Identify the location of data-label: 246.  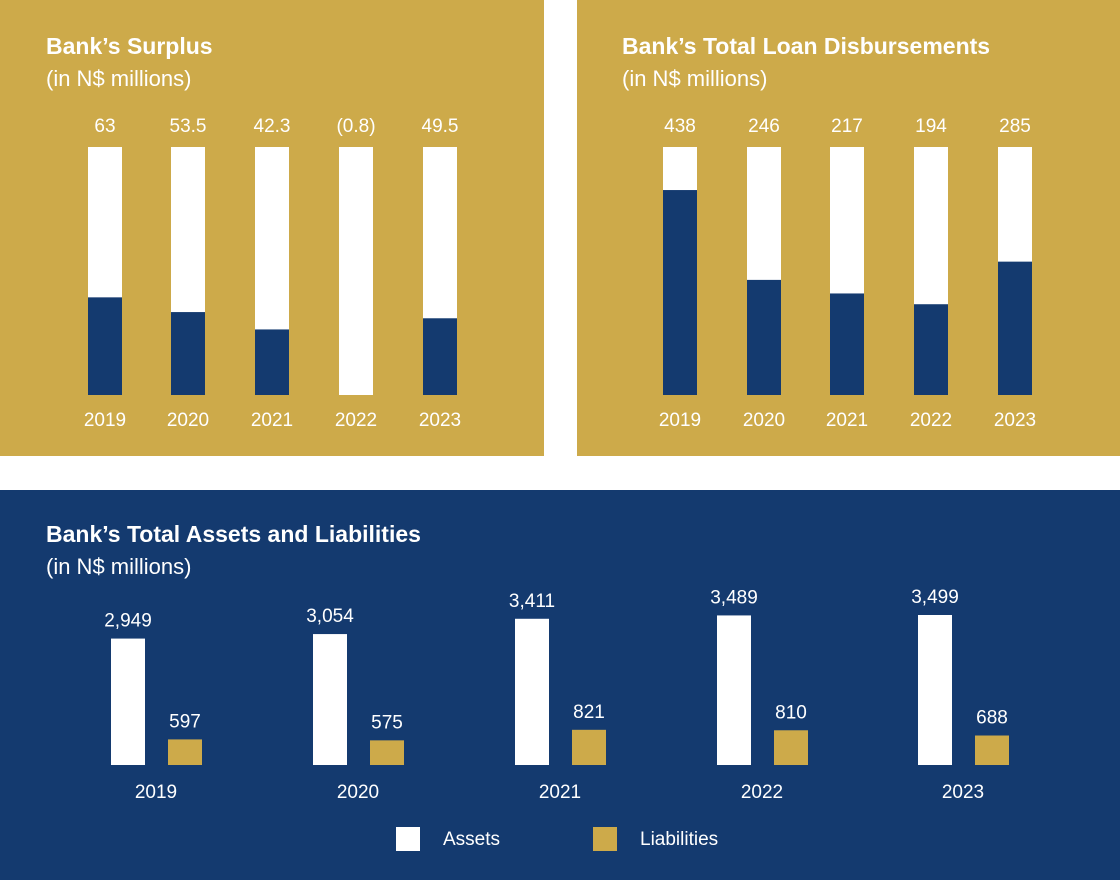
(764, 126).